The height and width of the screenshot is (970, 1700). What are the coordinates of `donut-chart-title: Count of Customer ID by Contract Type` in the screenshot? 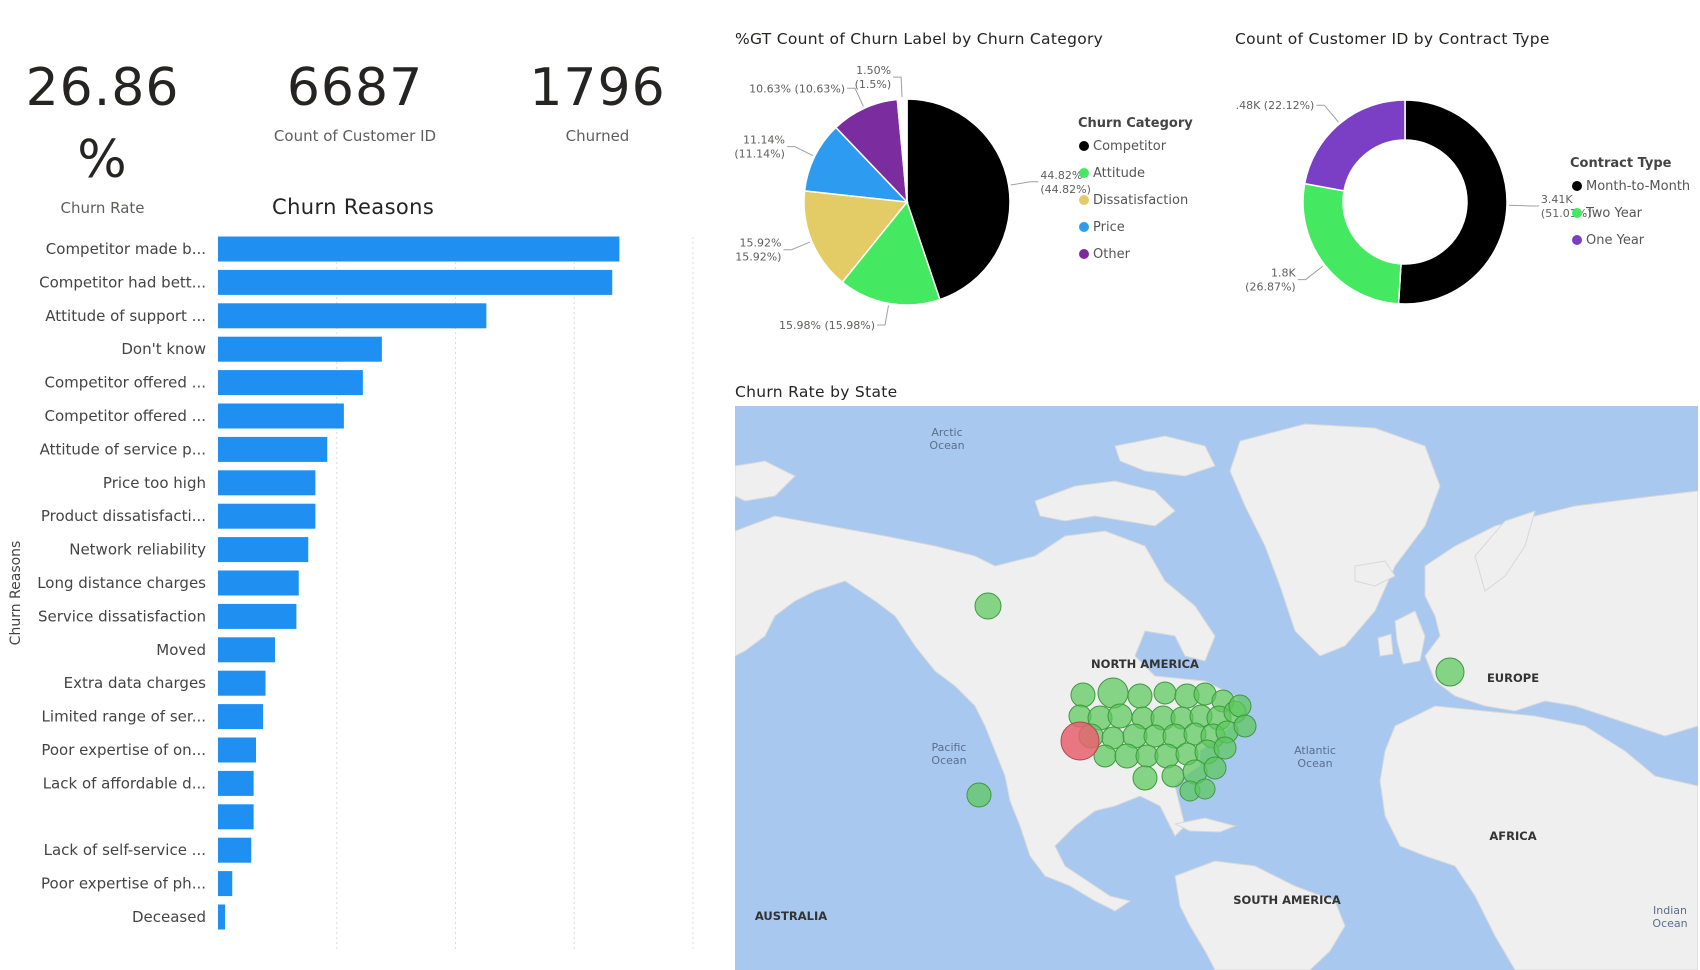 It's located at (1392, 39).